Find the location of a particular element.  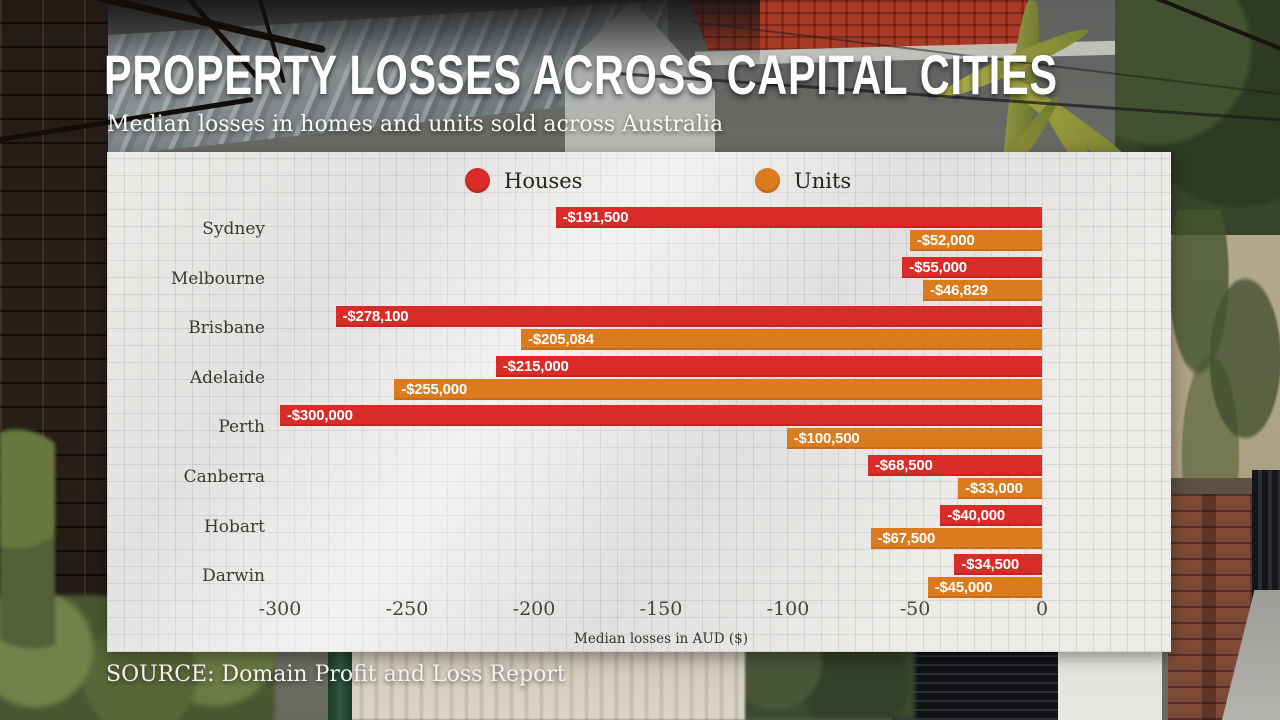

x-axis-tick: -300 is located at coordinates (280, 609).